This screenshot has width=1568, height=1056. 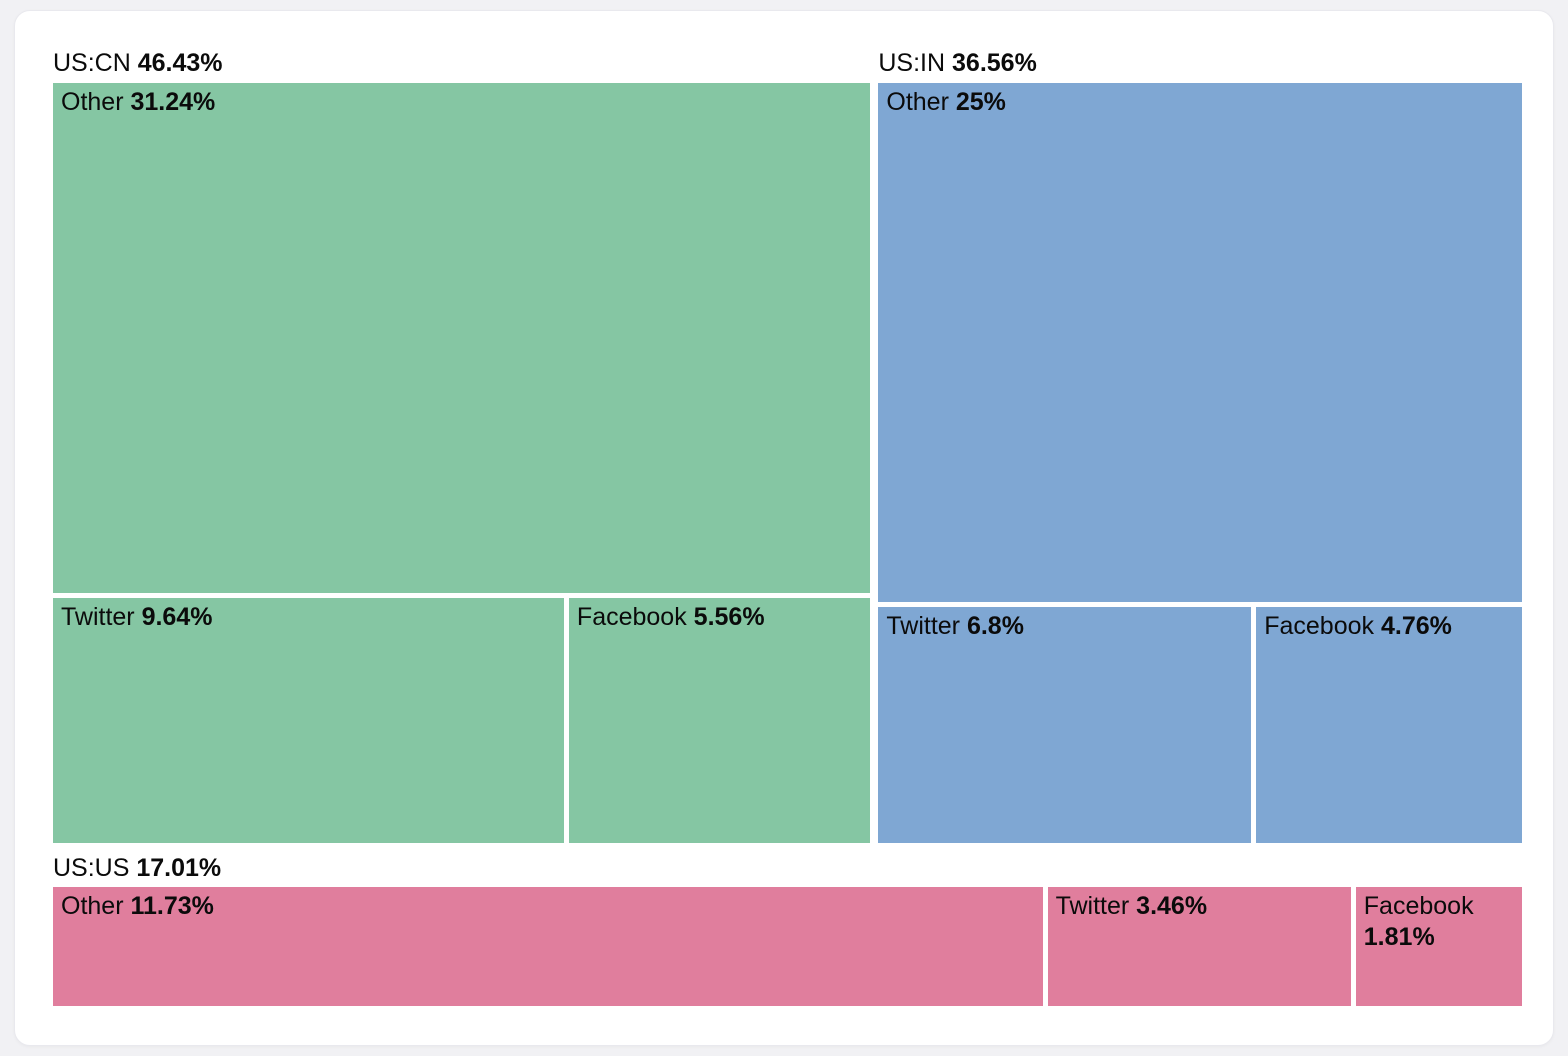 I want to click on cell-us-in-twitter: Twitter 6.8%, so click(x=1065, y=724).